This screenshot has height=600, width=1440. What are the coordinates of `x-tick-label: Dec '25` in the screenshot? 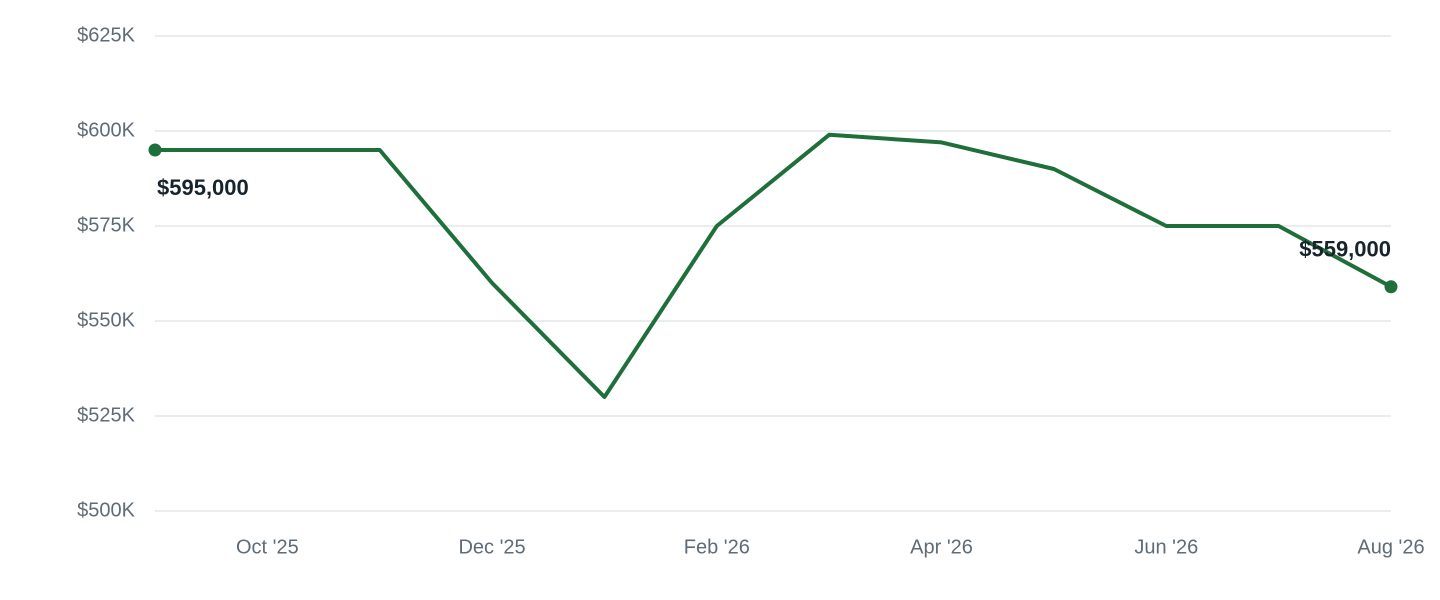 It's located at (491, 547).